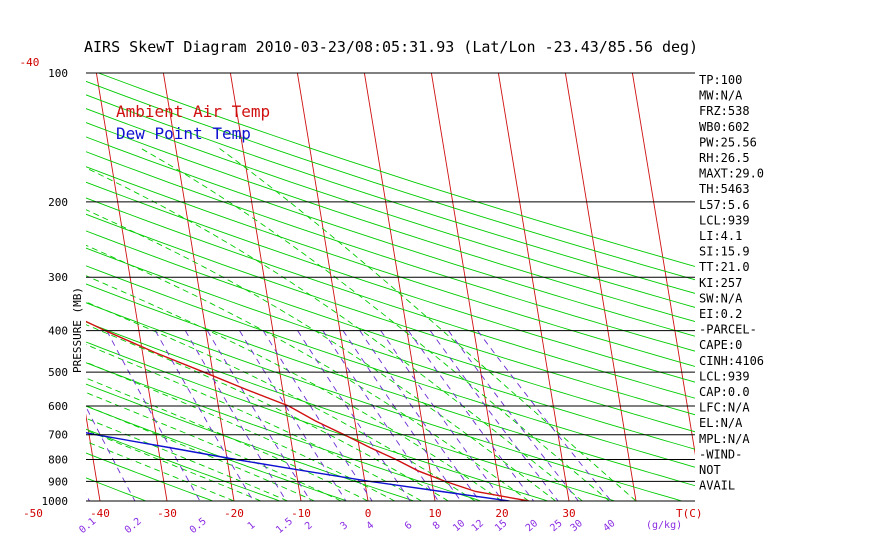 This screenshot has width=870, height=560. Describe the element at coordinates (710, 470) in the screenshot. I see `index-item: NOT` at that location.